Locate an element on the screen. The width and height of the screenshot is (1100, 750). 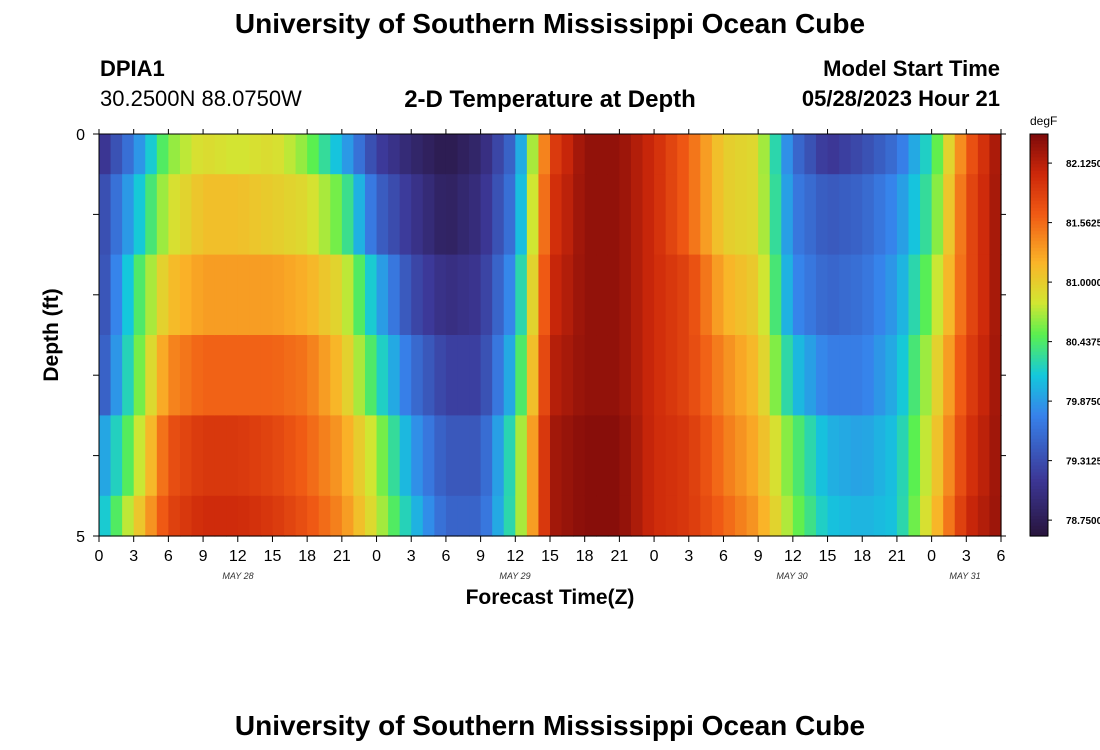
x-tick-label: 0 is located at coordinates (654, 556).